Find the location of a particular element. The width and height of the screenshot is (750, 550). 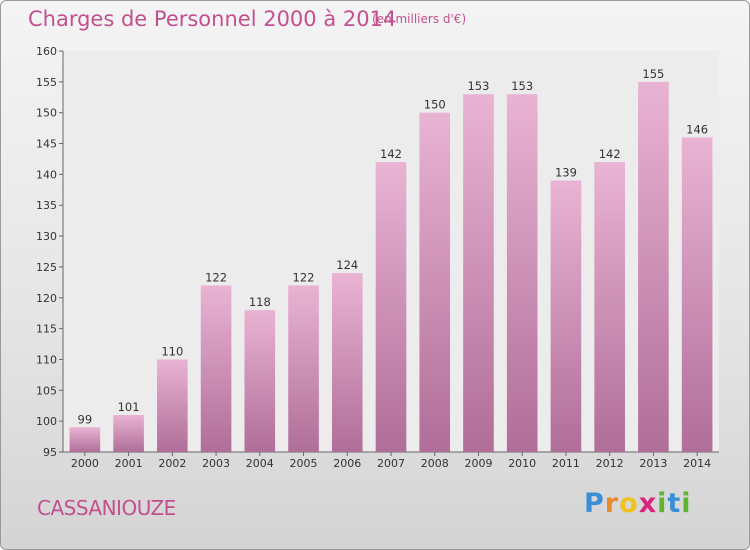

x-tick-label: 2009 is located at coordinates (478, 463).